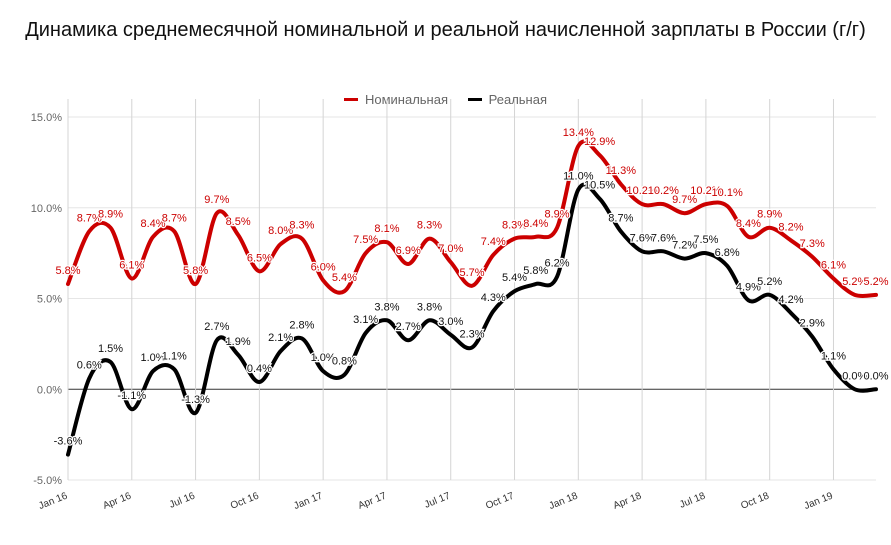  Describe the element at coordinates (705, 240) in the screenshot. I see `data-label-real: 7.5%` at that location.